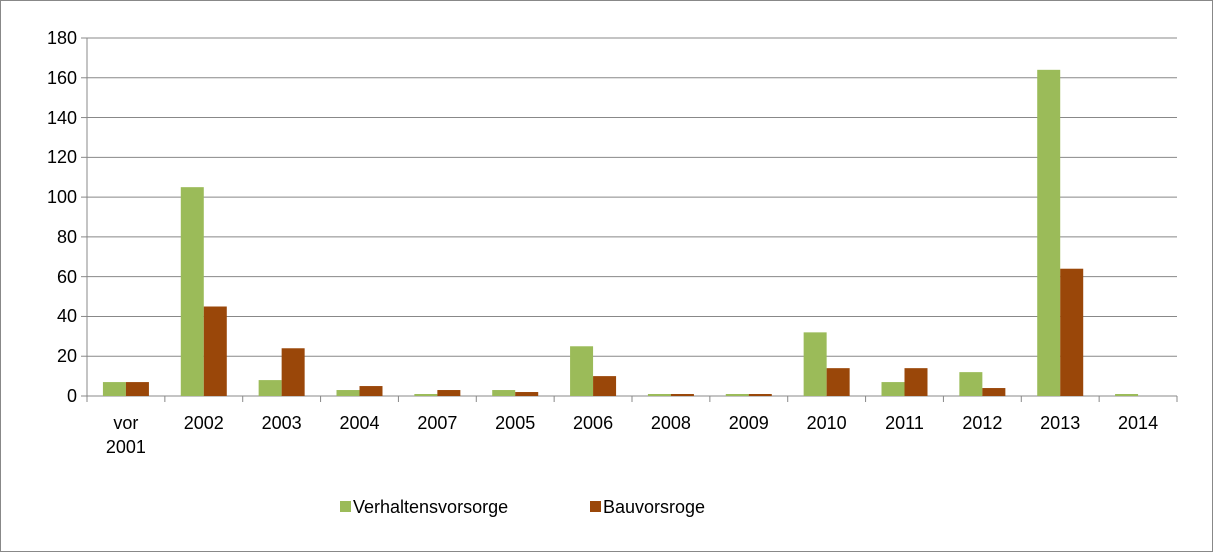 Image resolution: width=1213 pixels, height=552 pixels. I want to click on y-tick-label: 40, so click(66, 316).